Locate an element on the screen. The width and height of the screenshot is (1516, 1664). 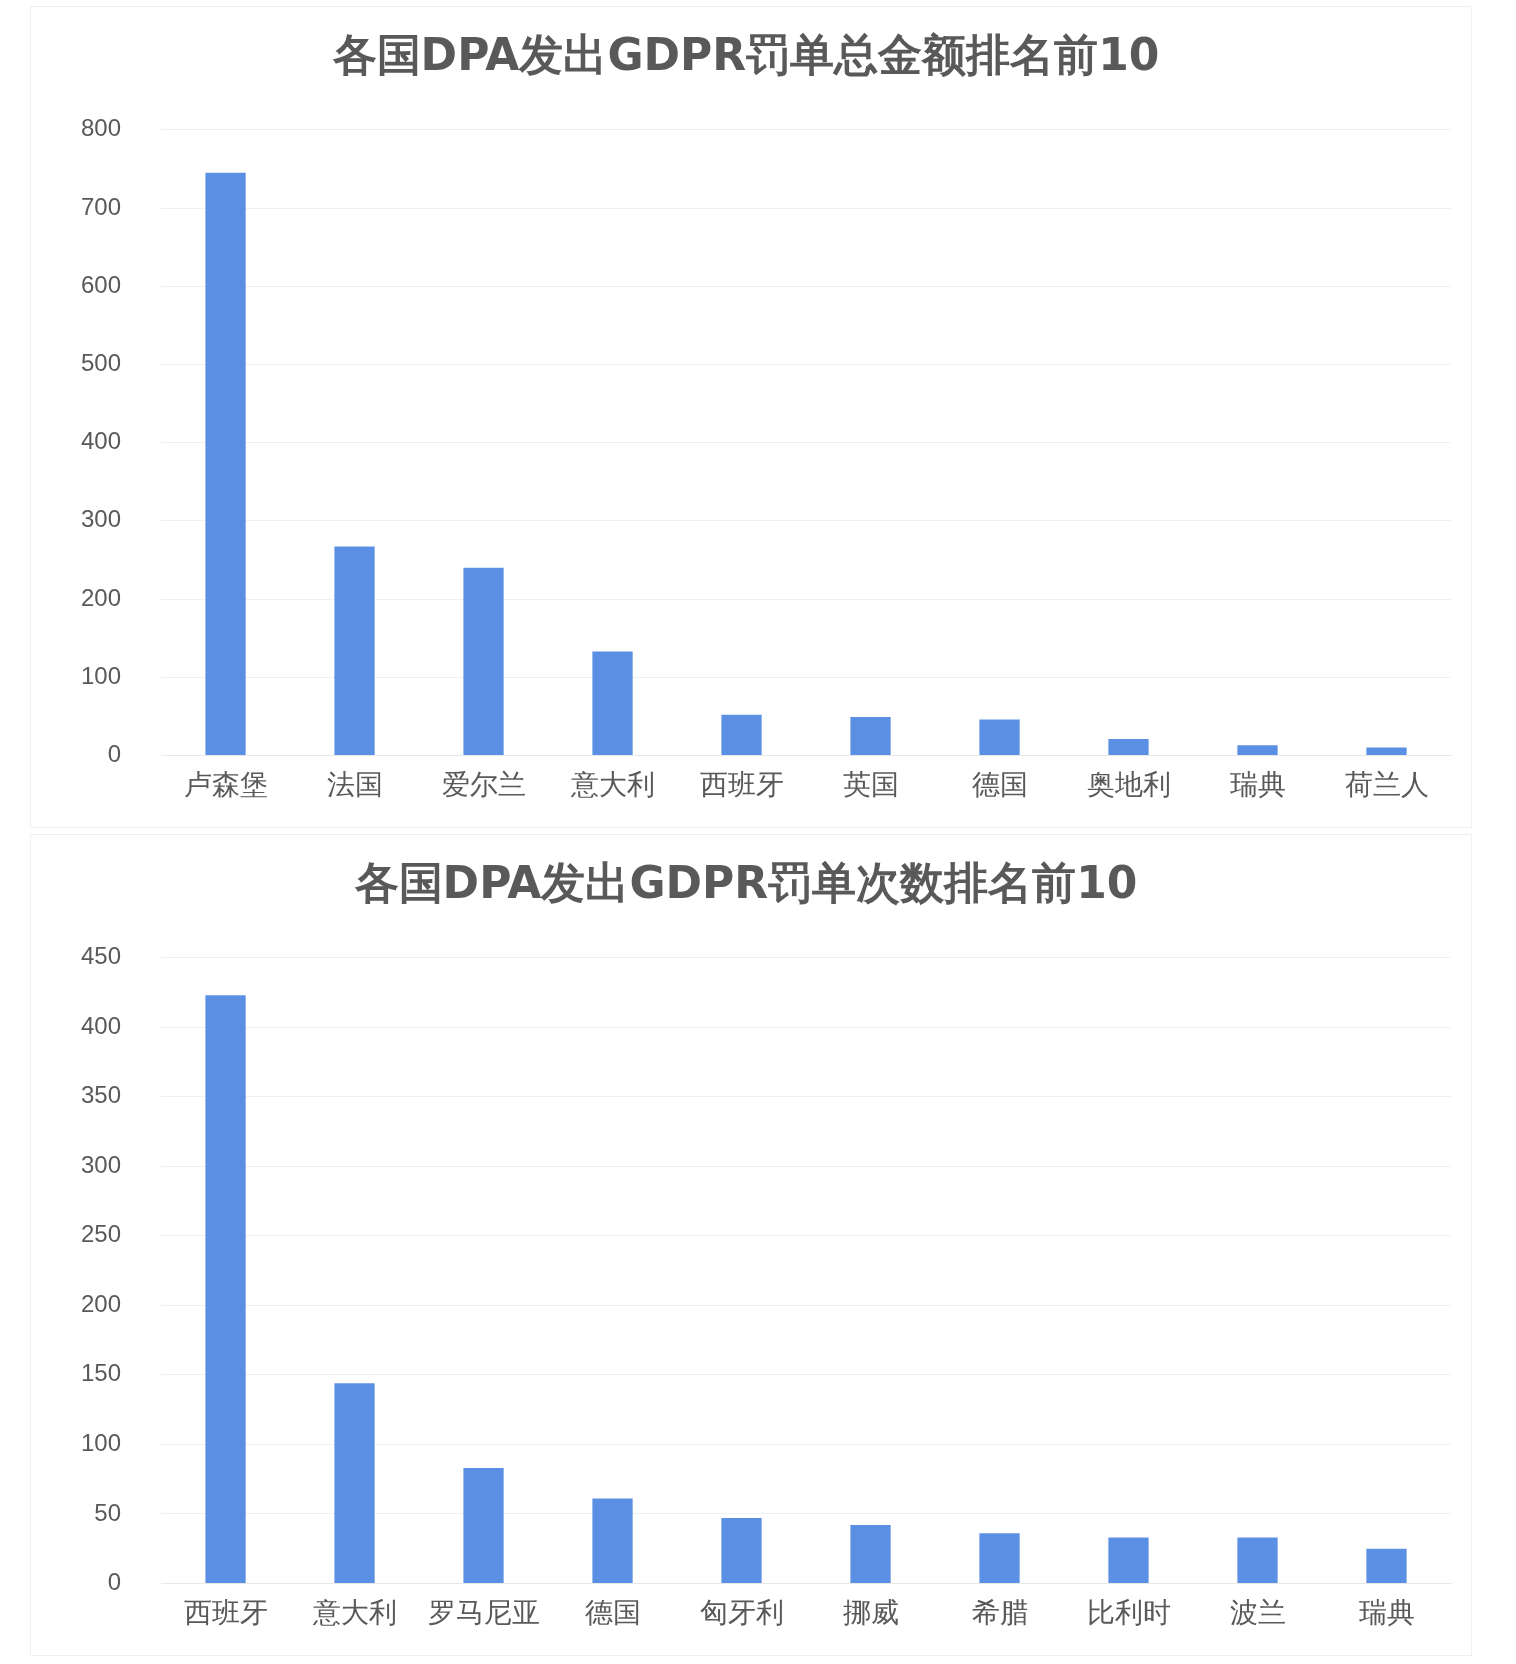
y-tick-label: 250 is located at coordinates (101, 1234).